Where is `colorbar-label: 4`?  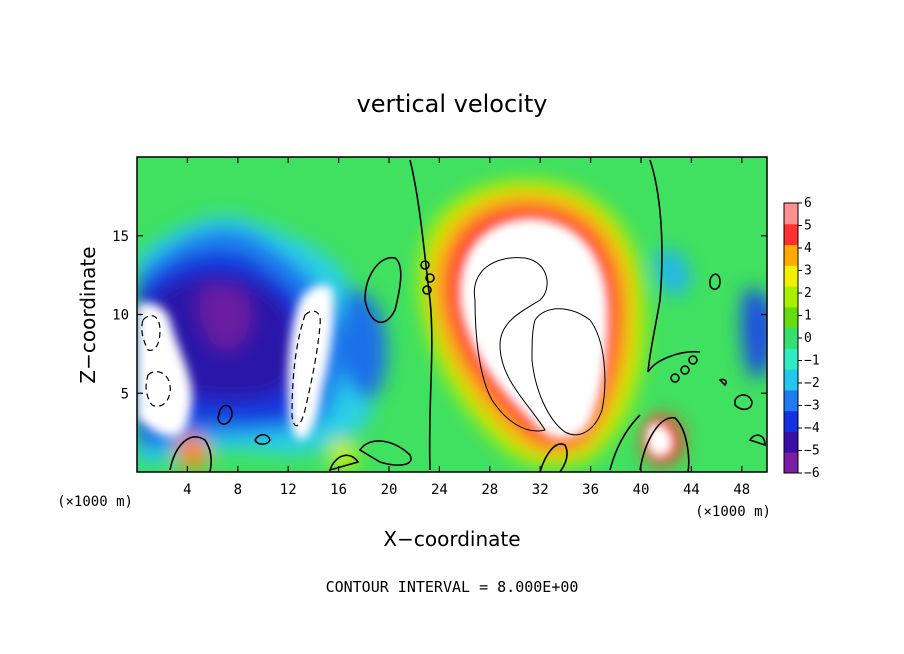 colorbar-label: 4 is located at coordinates (808, 248).